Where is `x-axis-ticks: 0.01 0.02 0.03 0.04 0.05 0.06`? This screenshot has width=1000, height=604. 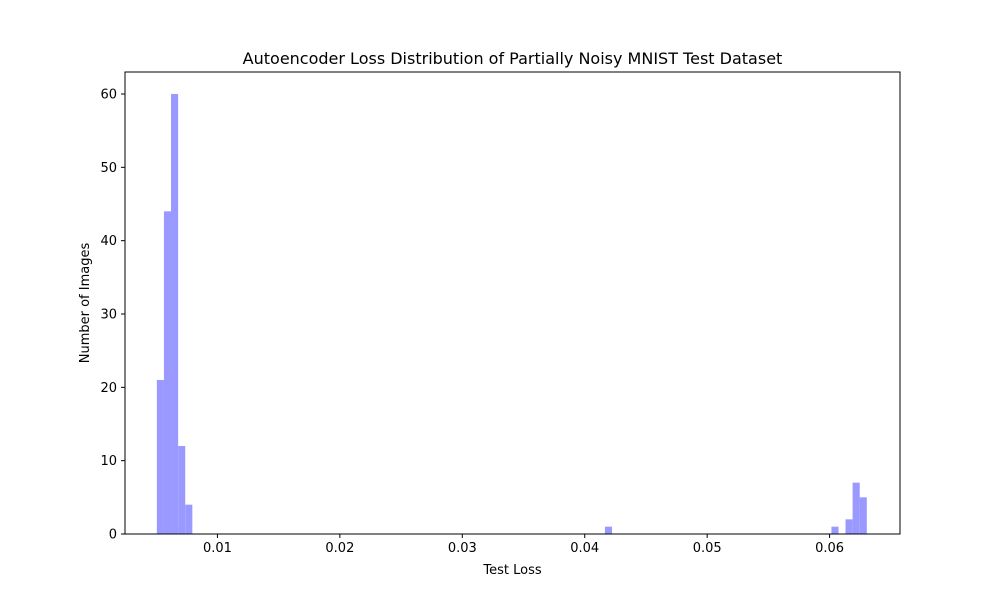
x-axis-ticks: 0.01 0.02 0.03 0.04 0.05 0.06 is located at coordinates (523, 545).